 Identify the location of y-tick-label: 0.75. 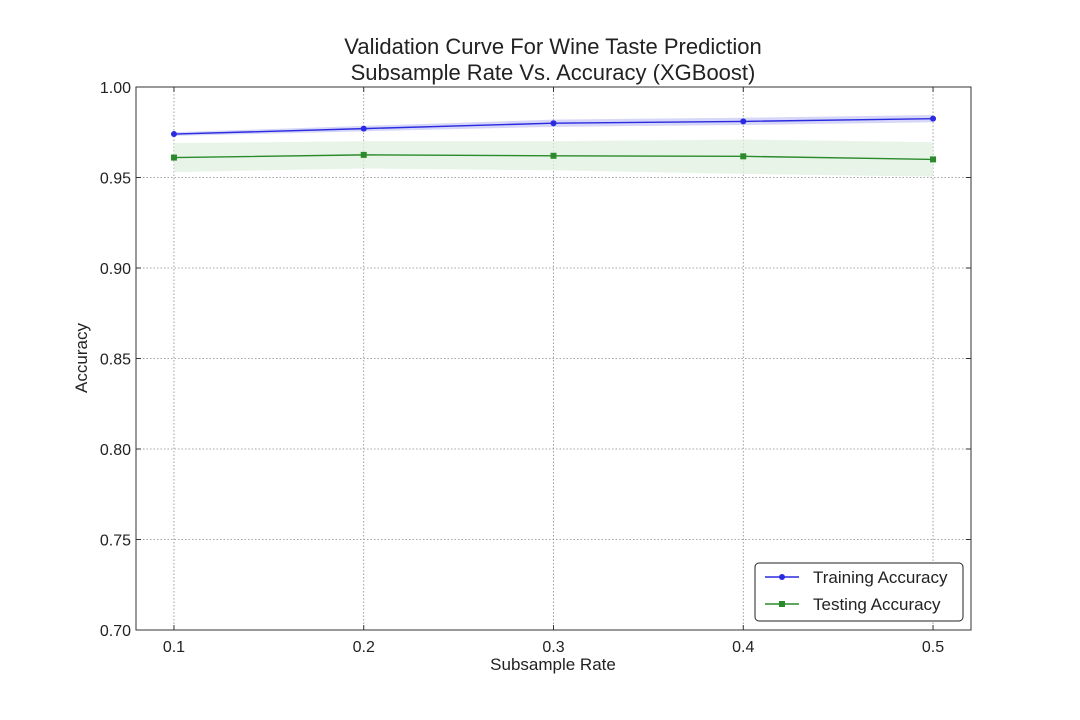
(115, 541).